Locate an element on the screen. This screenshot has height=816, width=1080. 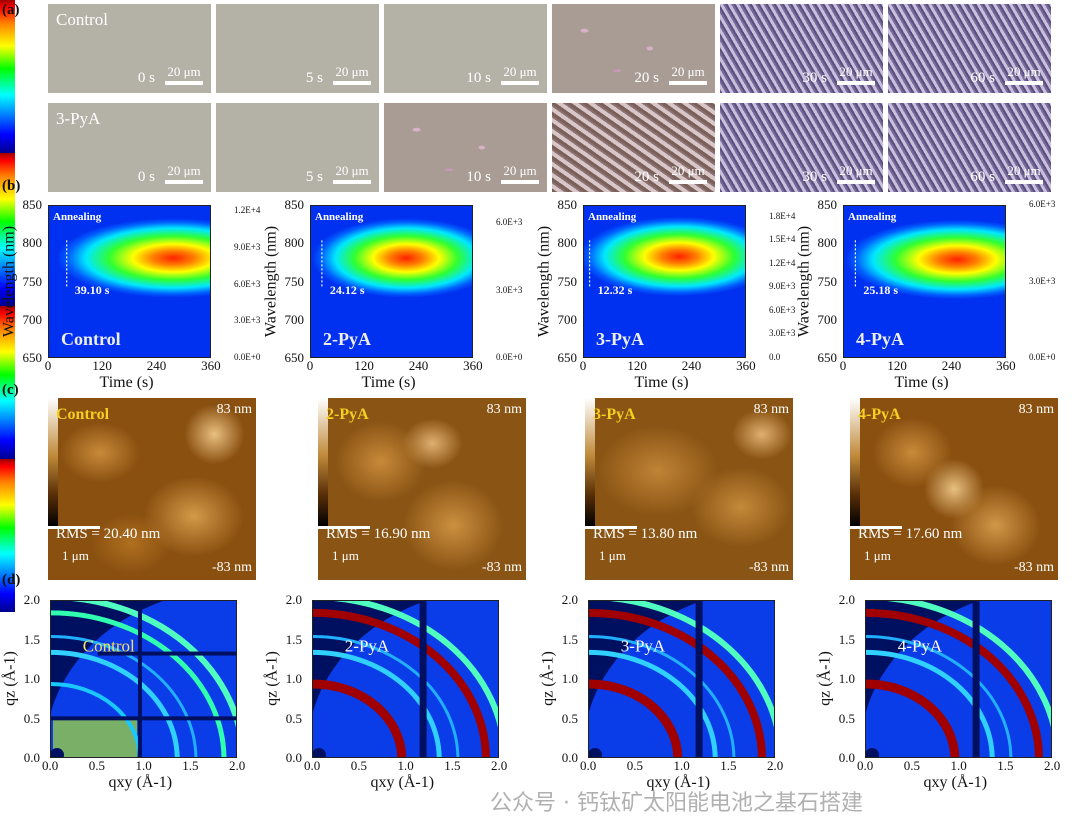
onset-label: 24.12 s is located at coordinates (347, 290).